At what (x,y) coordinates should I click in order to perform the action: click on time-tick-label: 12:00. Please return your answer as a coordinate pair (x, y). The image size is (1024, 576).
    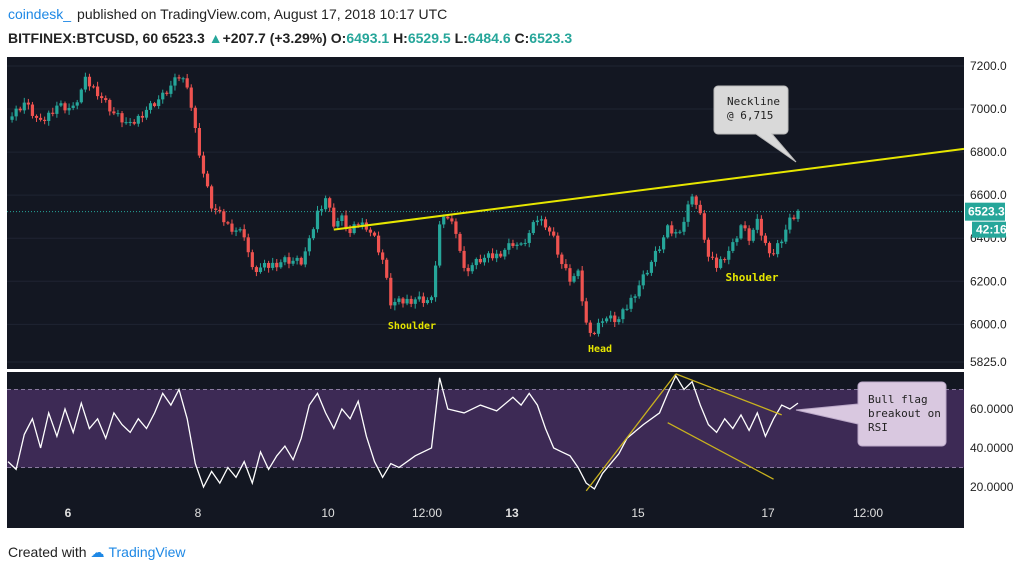
    Looking at the image, I should click on (427, 513).